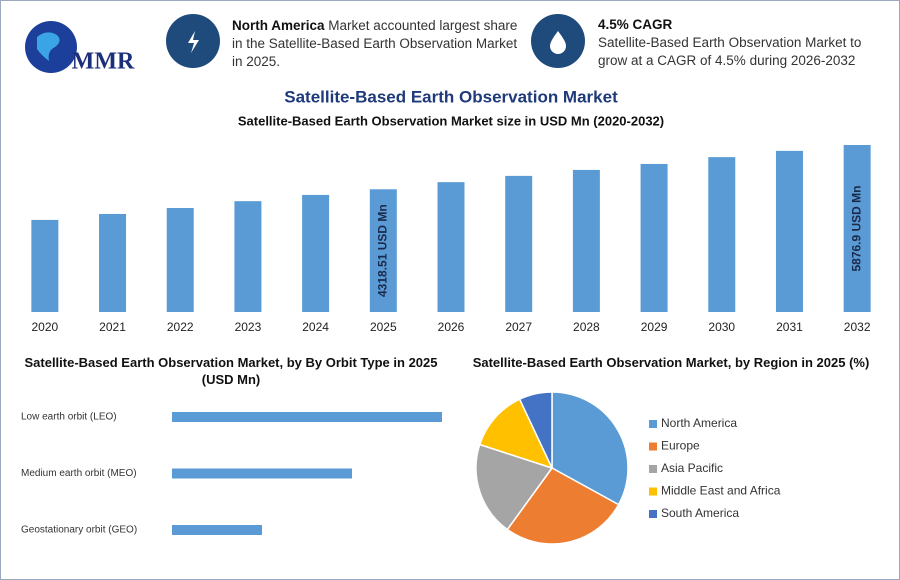  I want to click on y-tick-label: Low earth orbit (LEO), so click(69, 417).